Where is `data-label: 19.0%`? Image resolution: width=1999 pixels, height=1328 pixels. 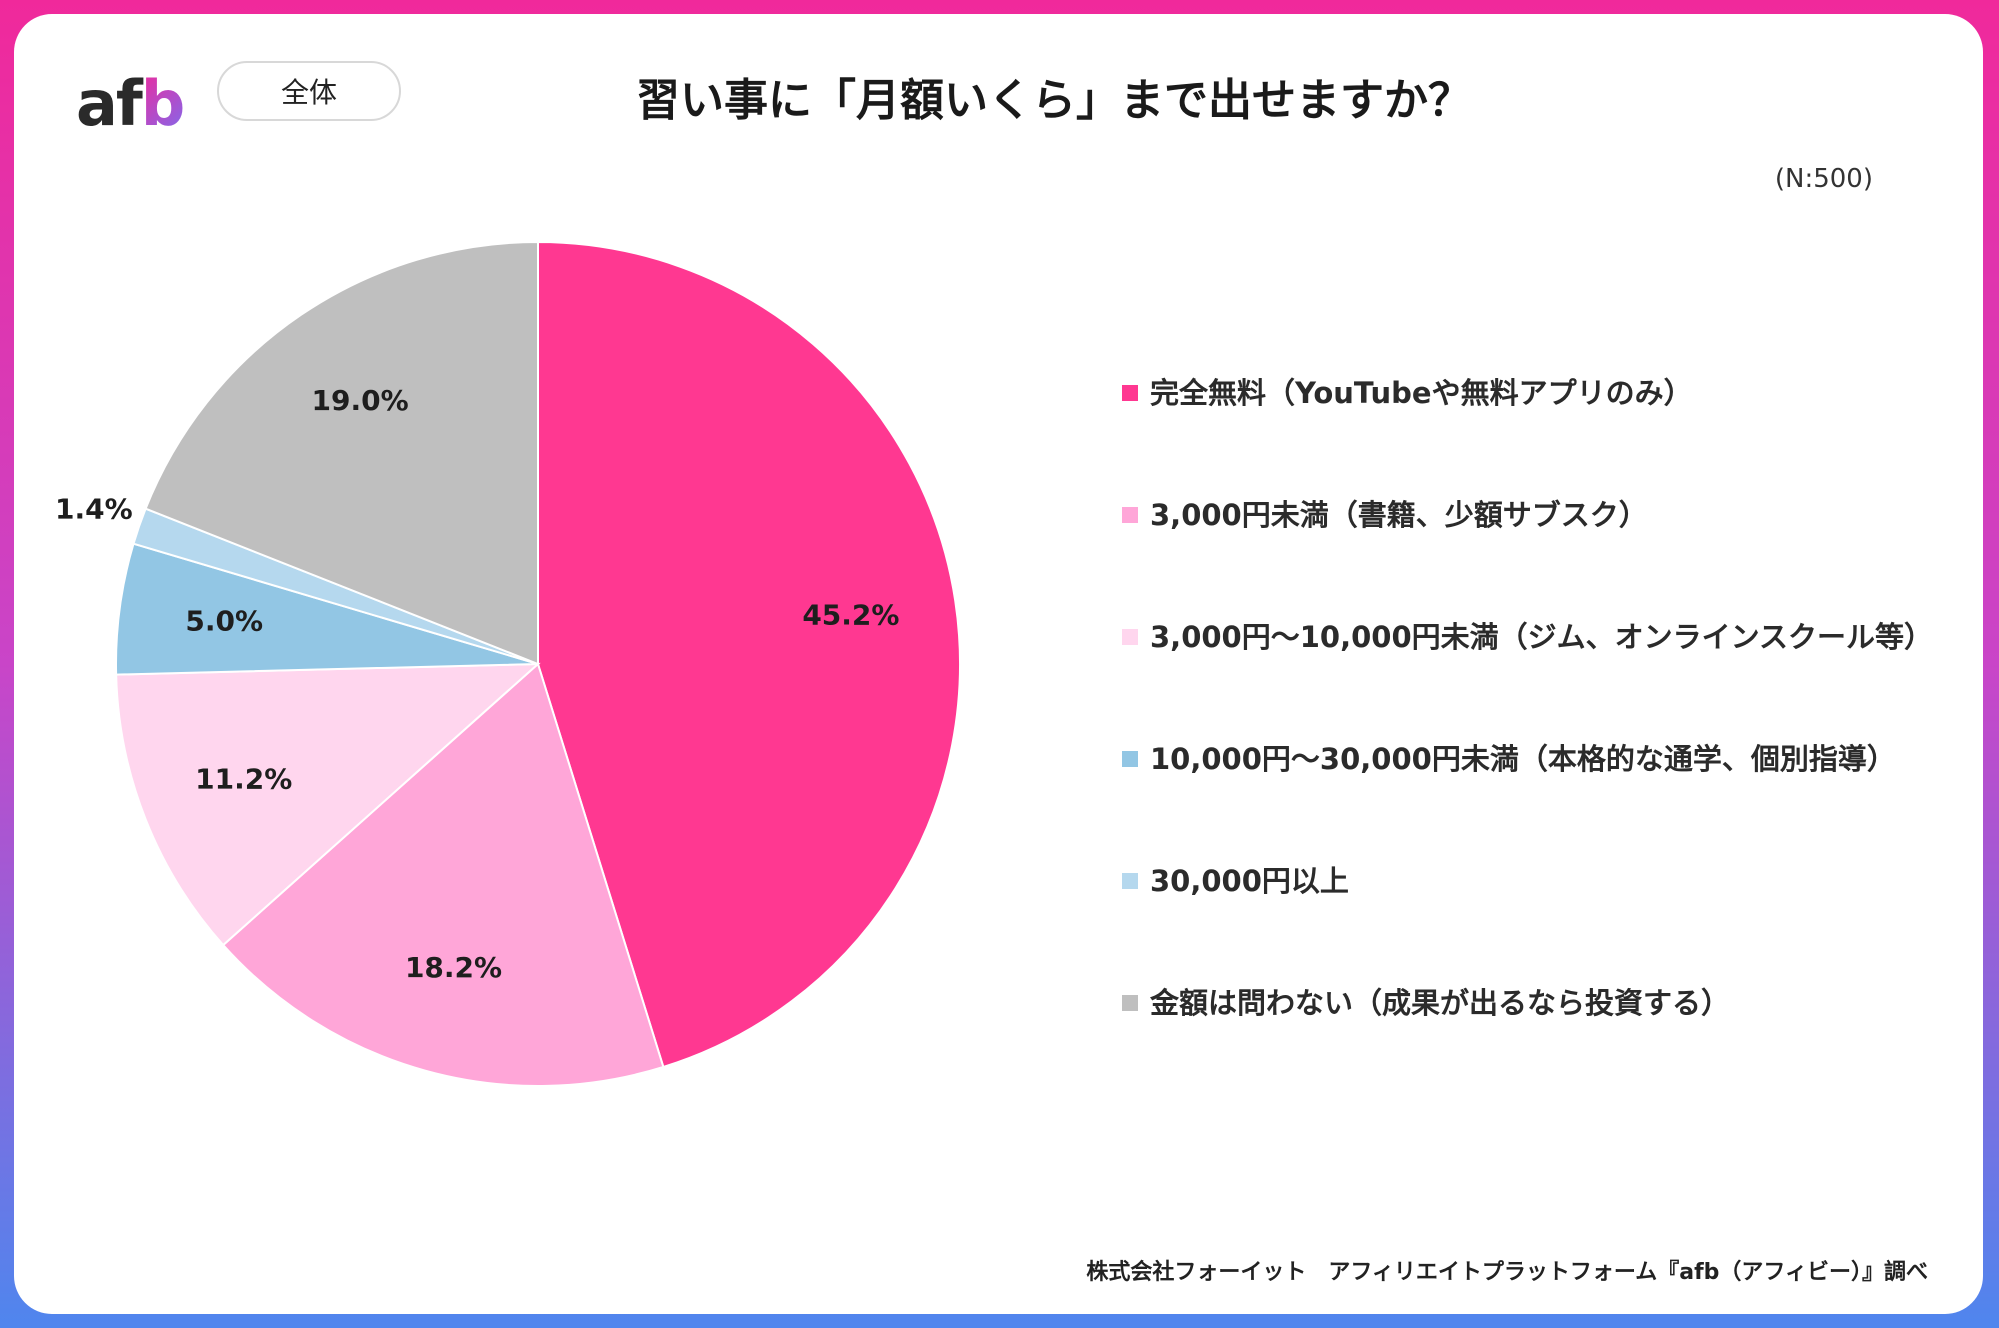 data-label: 19.0% is located at coordinates (360, 400).